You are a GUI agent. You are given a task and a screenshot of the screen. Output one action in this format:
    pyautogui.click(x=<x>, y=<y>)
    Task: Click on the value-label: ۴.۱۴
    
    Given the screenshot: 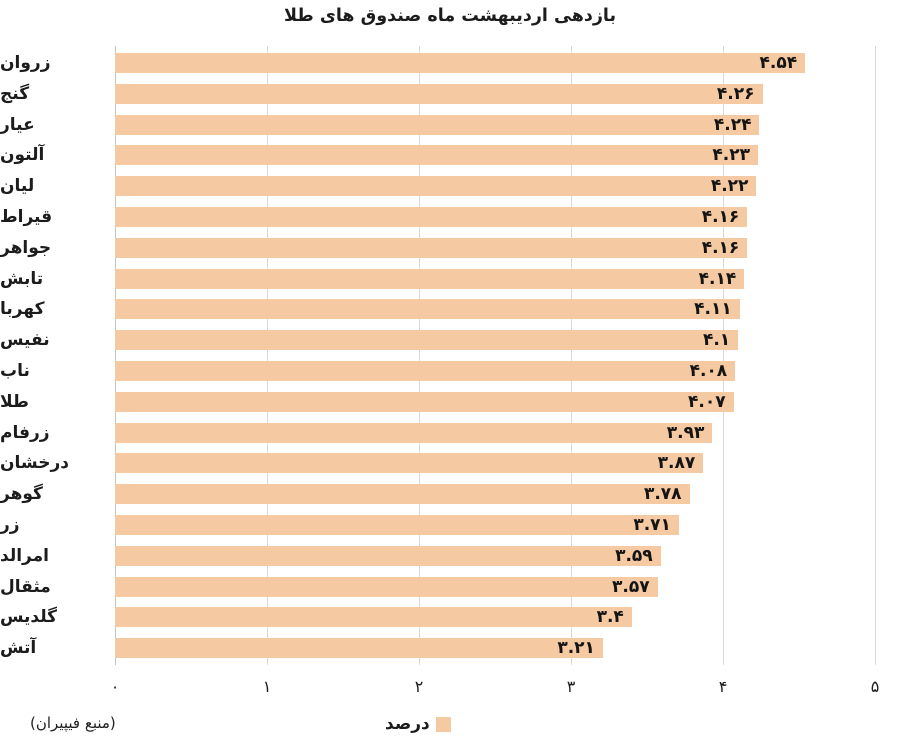 What is the action you would take?
    pyautogui.click(x=717, y=278)
    